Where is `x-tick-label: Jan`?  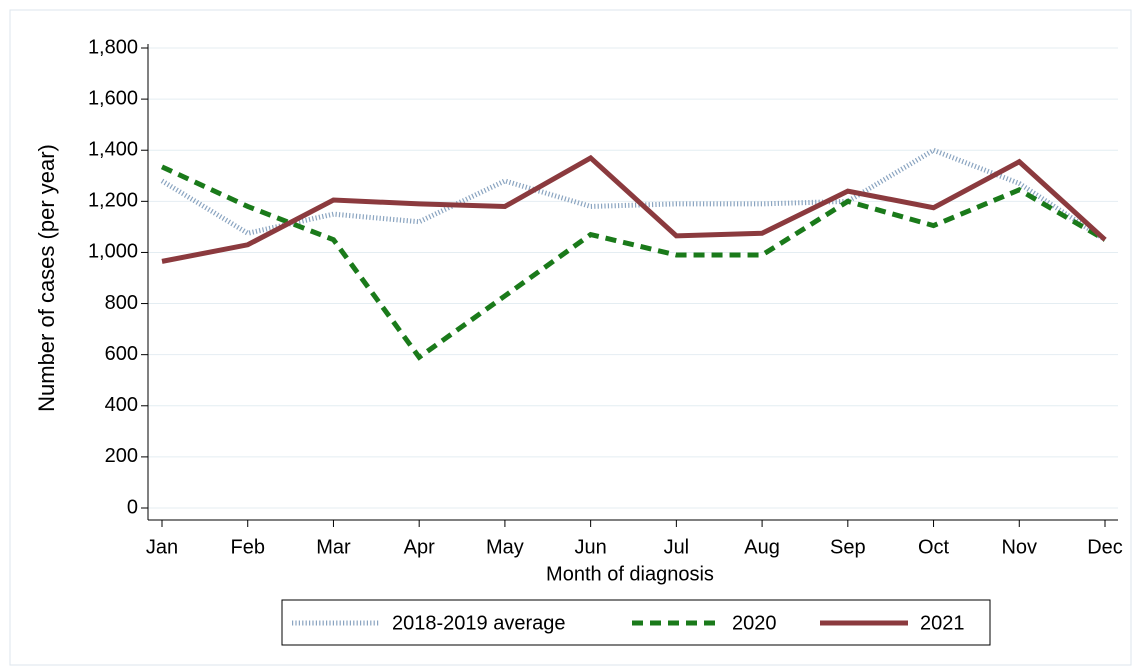 x-tick-label: Jan is located at coordinates (162, 547).